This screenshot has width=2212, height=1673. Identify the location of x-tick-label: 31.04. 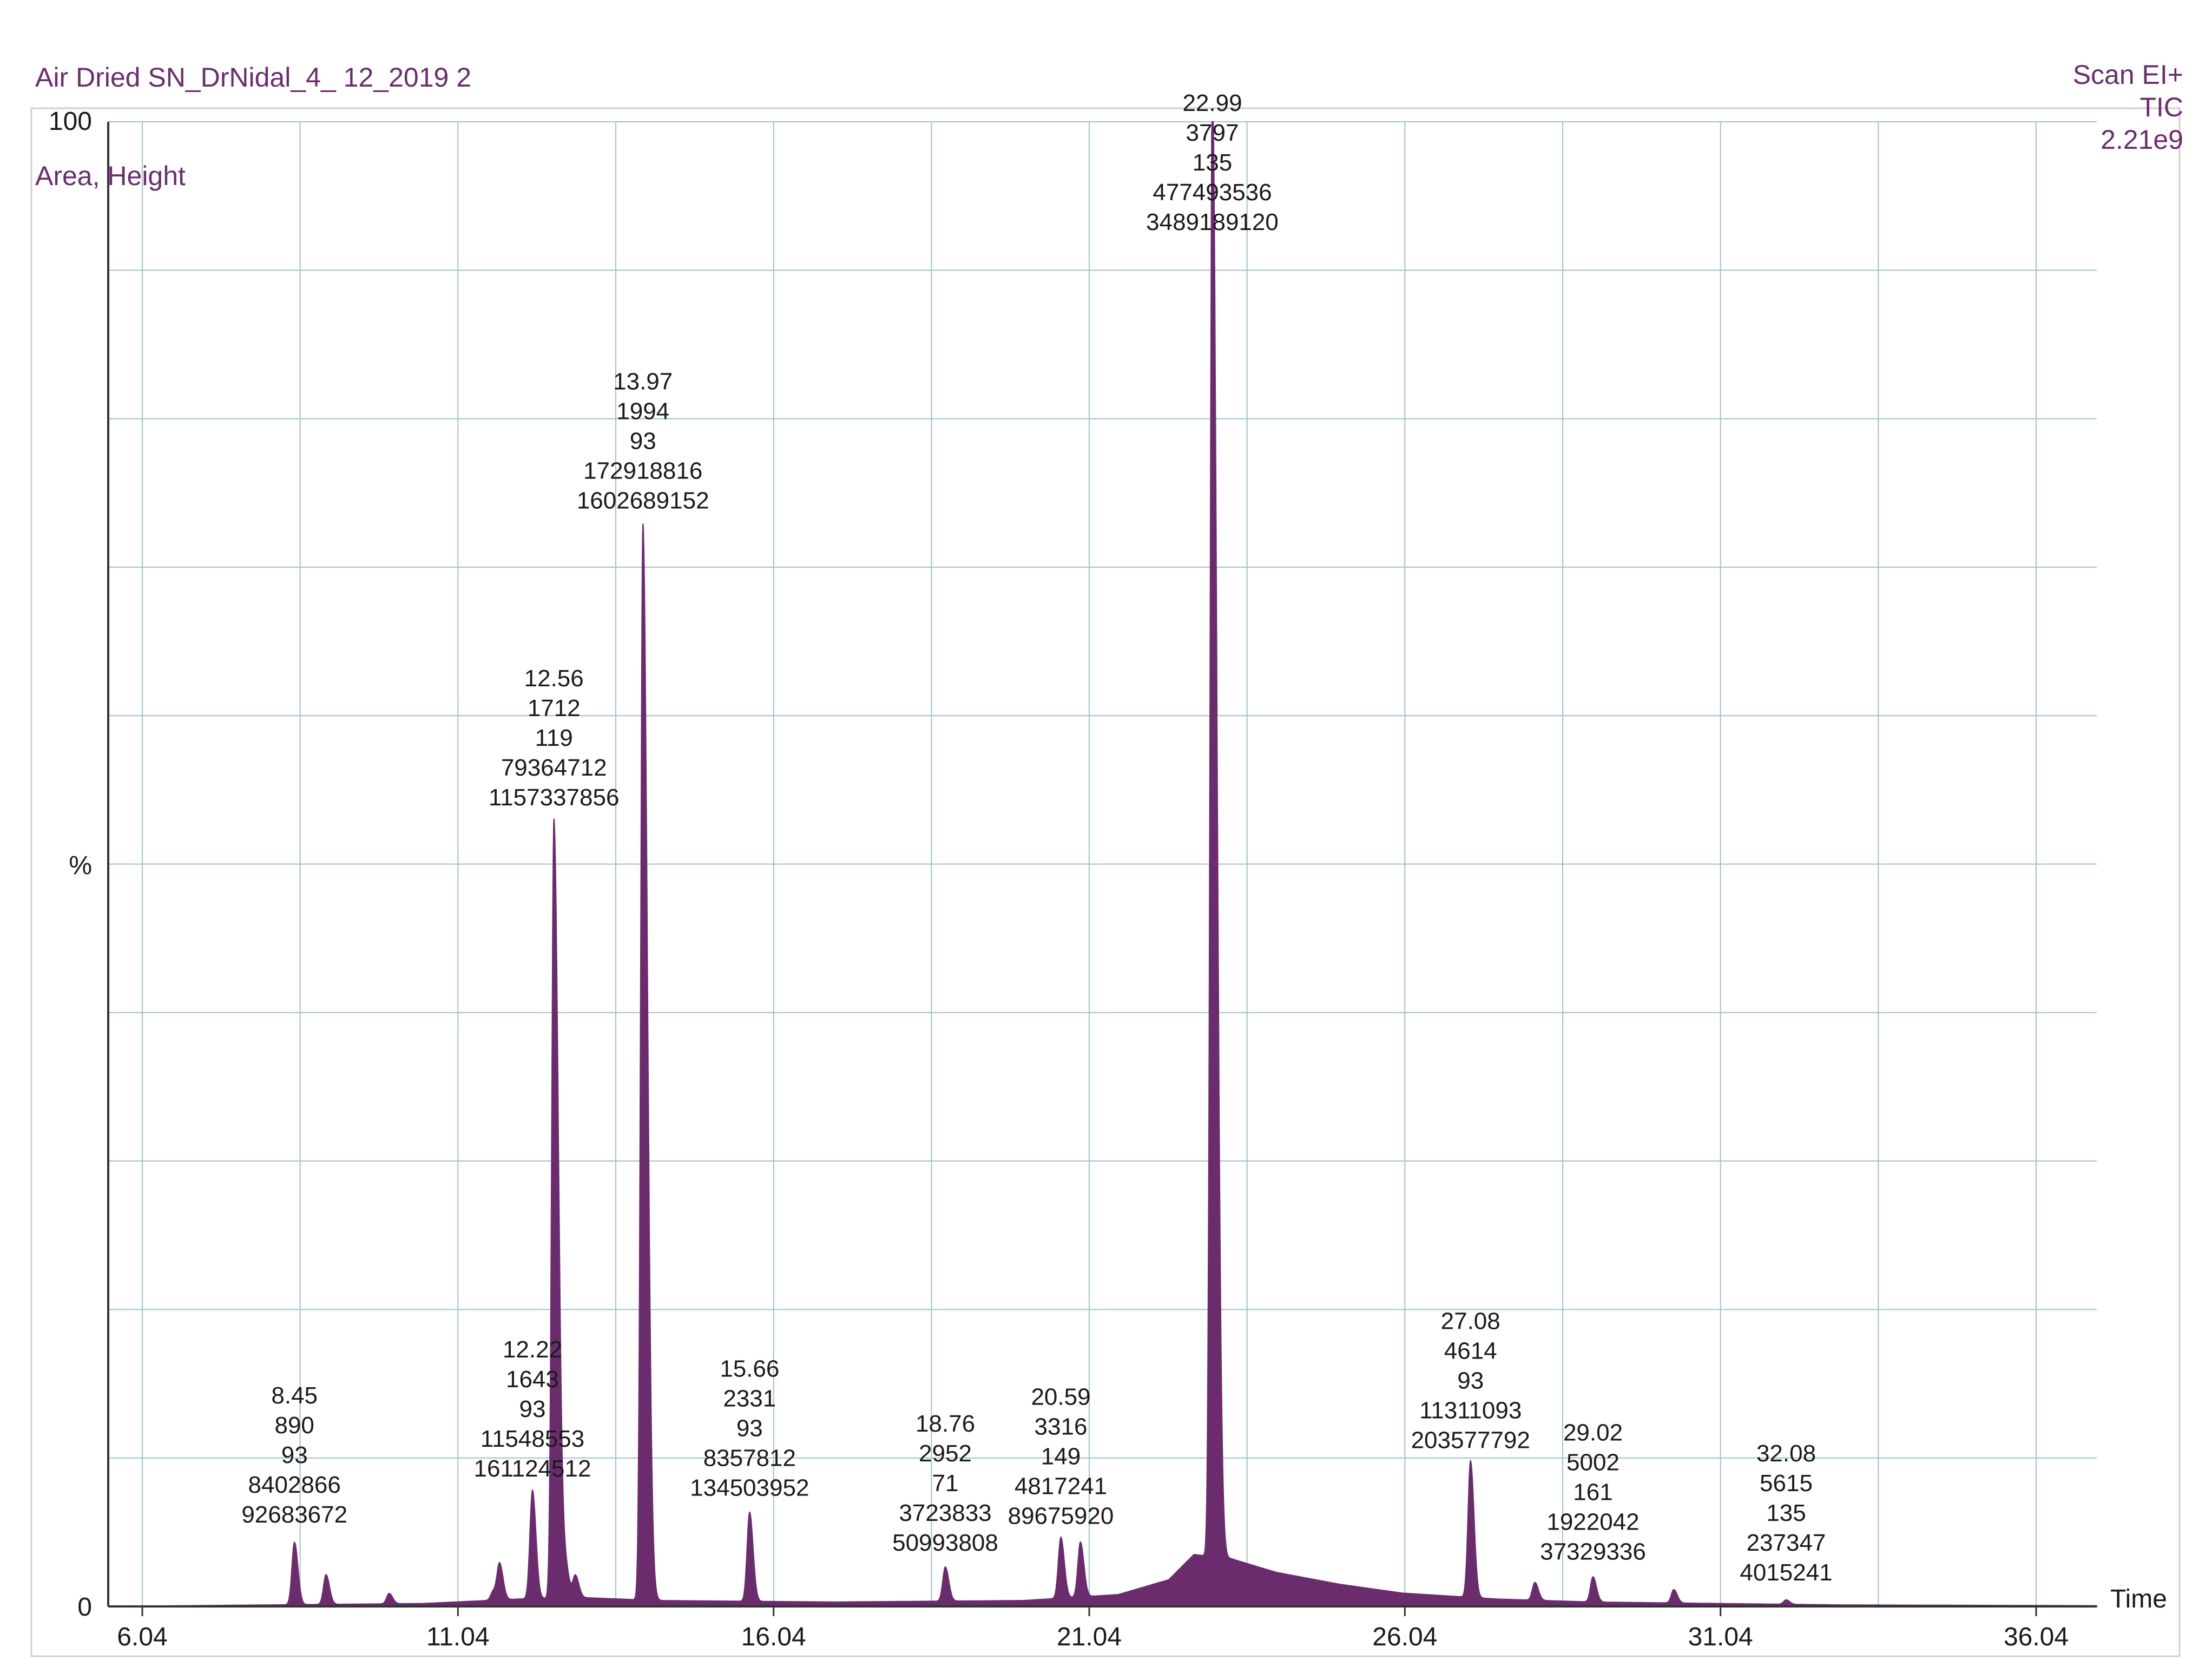
(1721, 1637).